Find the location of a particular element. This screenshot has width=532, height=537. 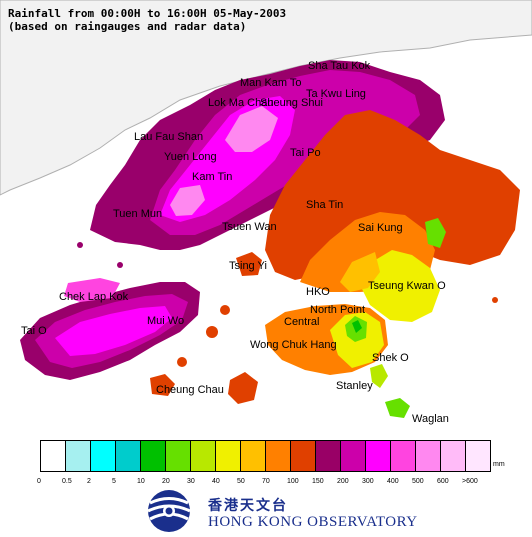

place-label: Lok Ma Chau is located at coordinates (241, 103).